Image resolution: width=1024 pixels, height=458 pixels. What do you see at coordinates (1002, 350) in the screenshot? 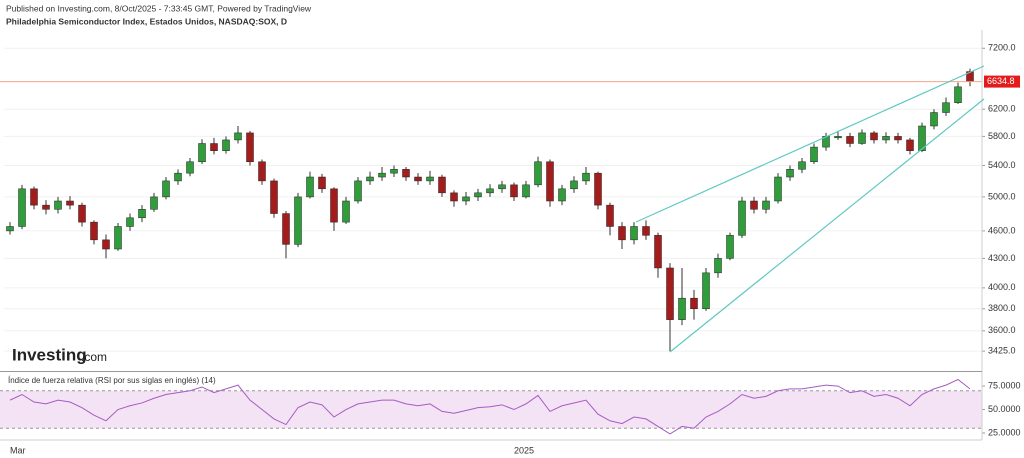
I see `y-tick-label: 3425.0` at bounding box center [1002, 350].